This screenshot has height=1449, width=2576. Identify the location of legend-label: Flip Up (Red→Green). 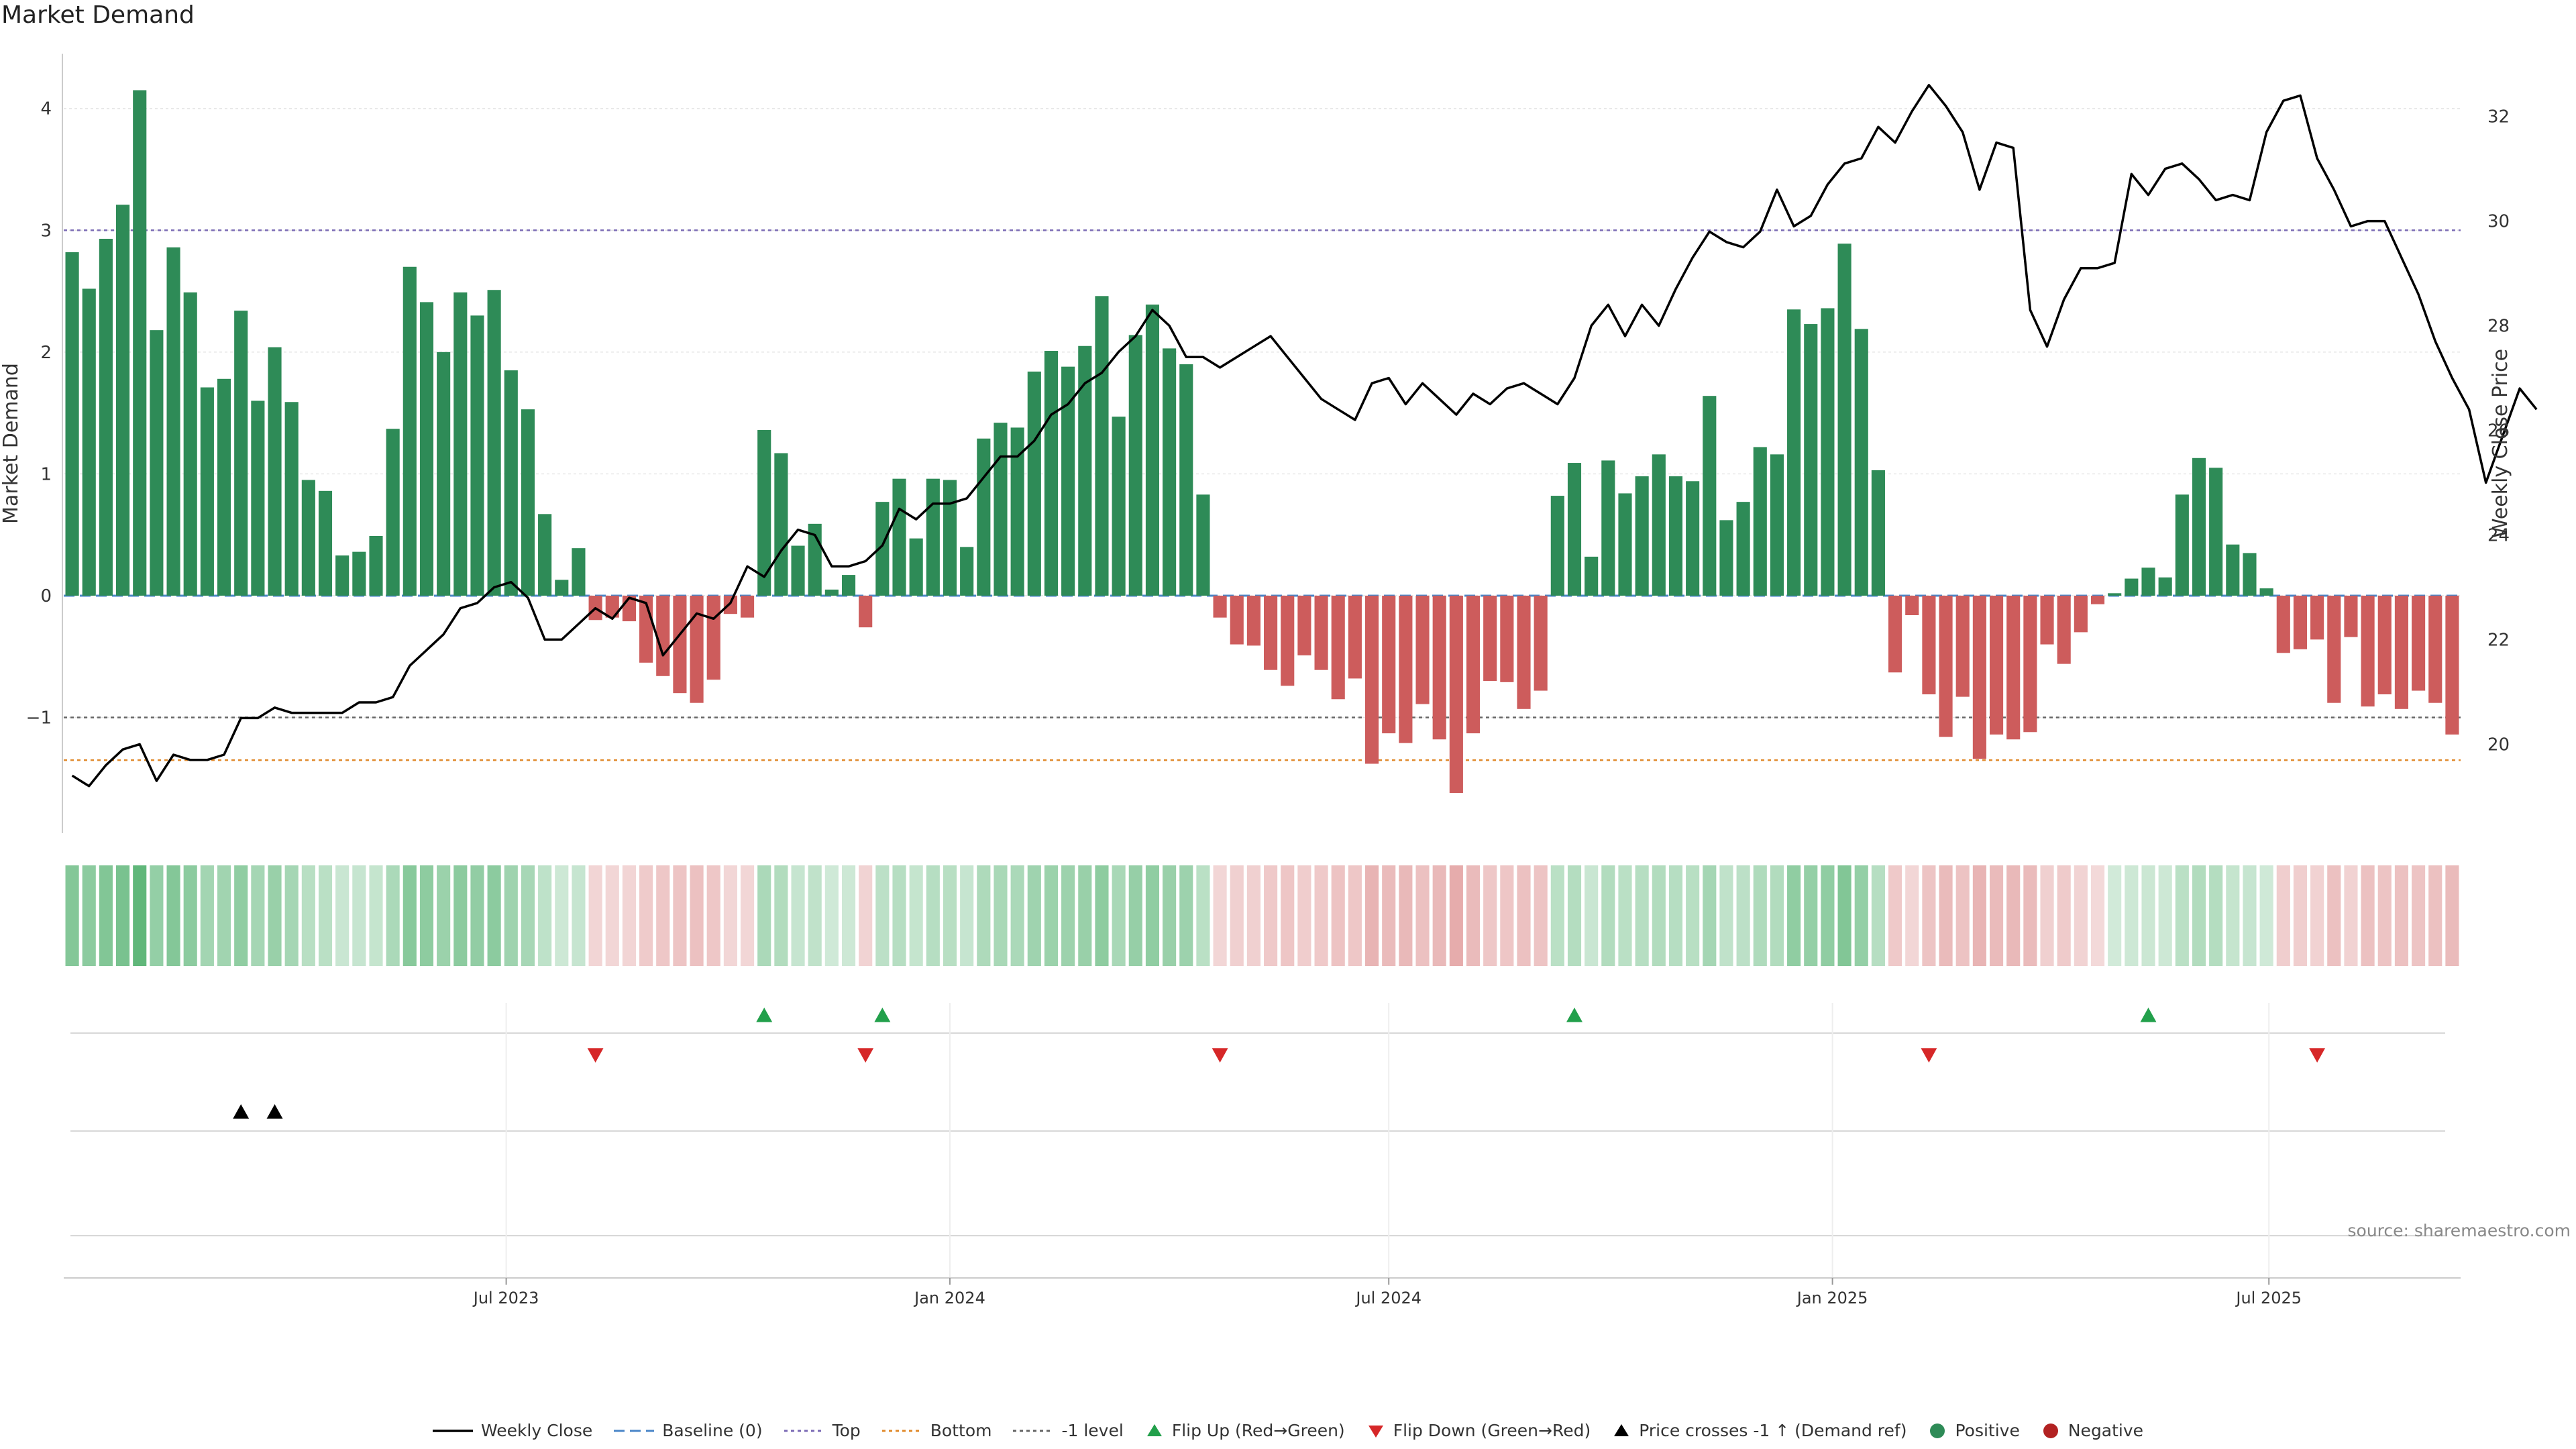
(1258, 1430).